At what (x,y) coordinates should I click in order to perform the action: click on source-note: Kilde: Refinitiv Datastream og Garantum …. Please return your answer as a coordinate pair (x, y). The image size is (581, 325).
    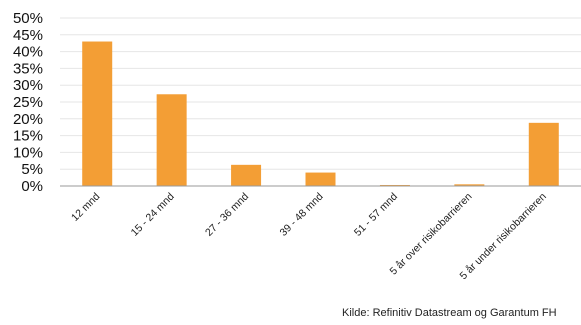
    Looking at the image, I should click on (449, 313).